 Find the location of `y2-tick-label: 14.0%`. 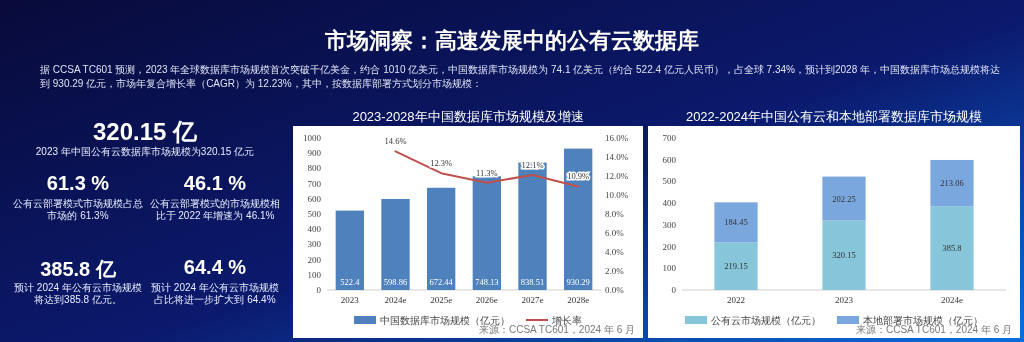

y2-tick-label: 14.0% is located at coordinates (617, 157).